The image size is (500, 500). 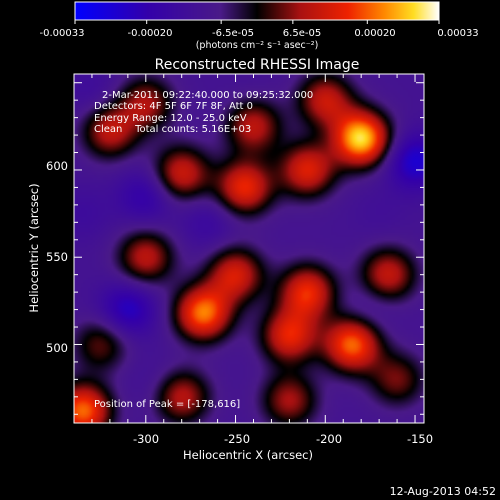 What do you see at coordinates (146, 439) in the screenshot?
I see `x-tick-label: -300` at bounding box center [146, 439].